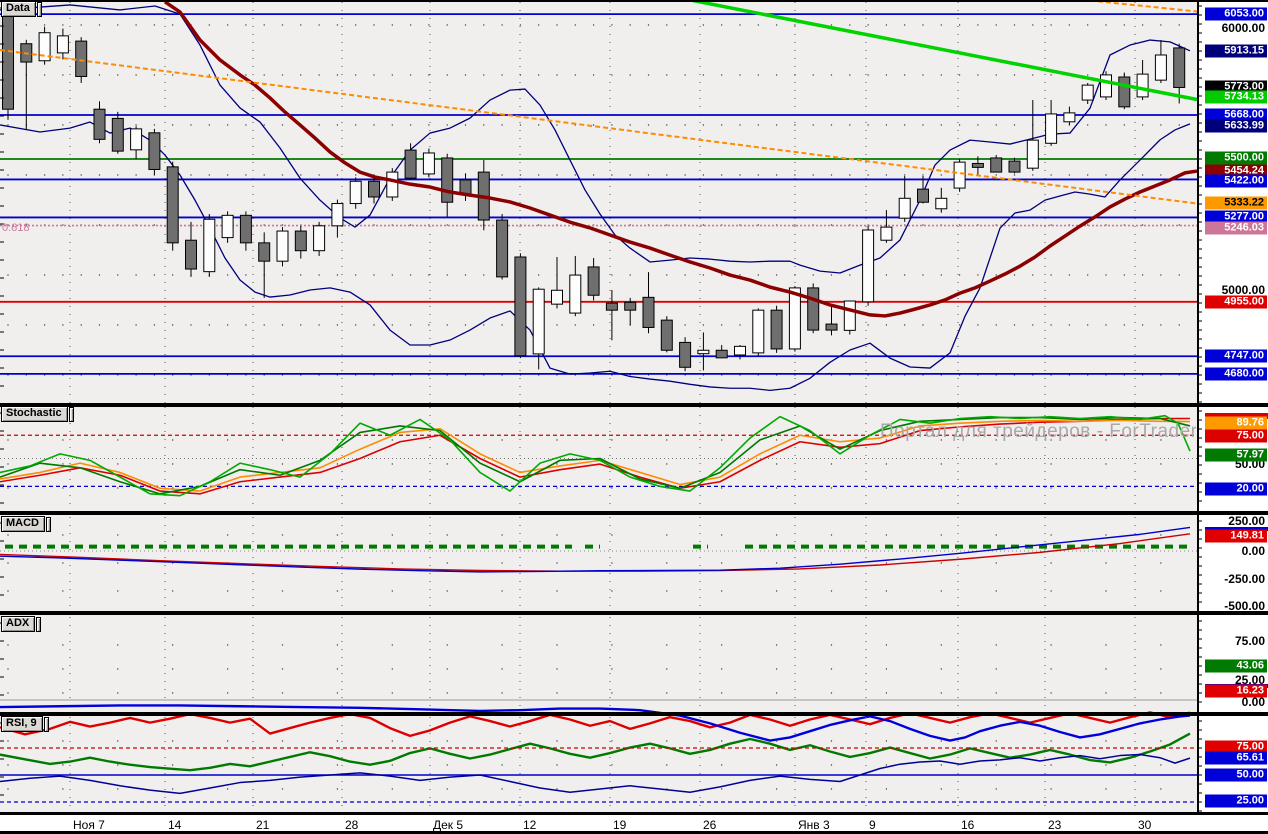  What do you see at coordinates (595, 723) in the screenshot?
I see `adx-blue` at bounding box center [595, 723].